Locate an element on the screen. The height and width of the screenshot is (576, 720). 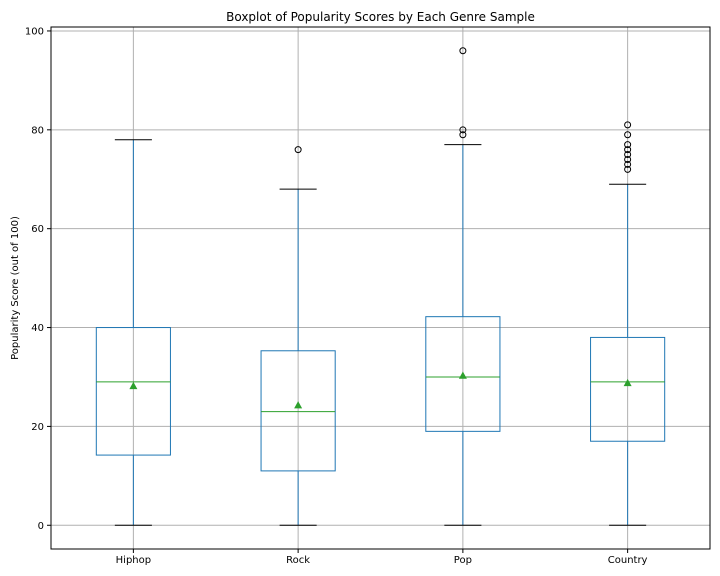
y-tick-label: 80 is located at coordinates (37, 130).